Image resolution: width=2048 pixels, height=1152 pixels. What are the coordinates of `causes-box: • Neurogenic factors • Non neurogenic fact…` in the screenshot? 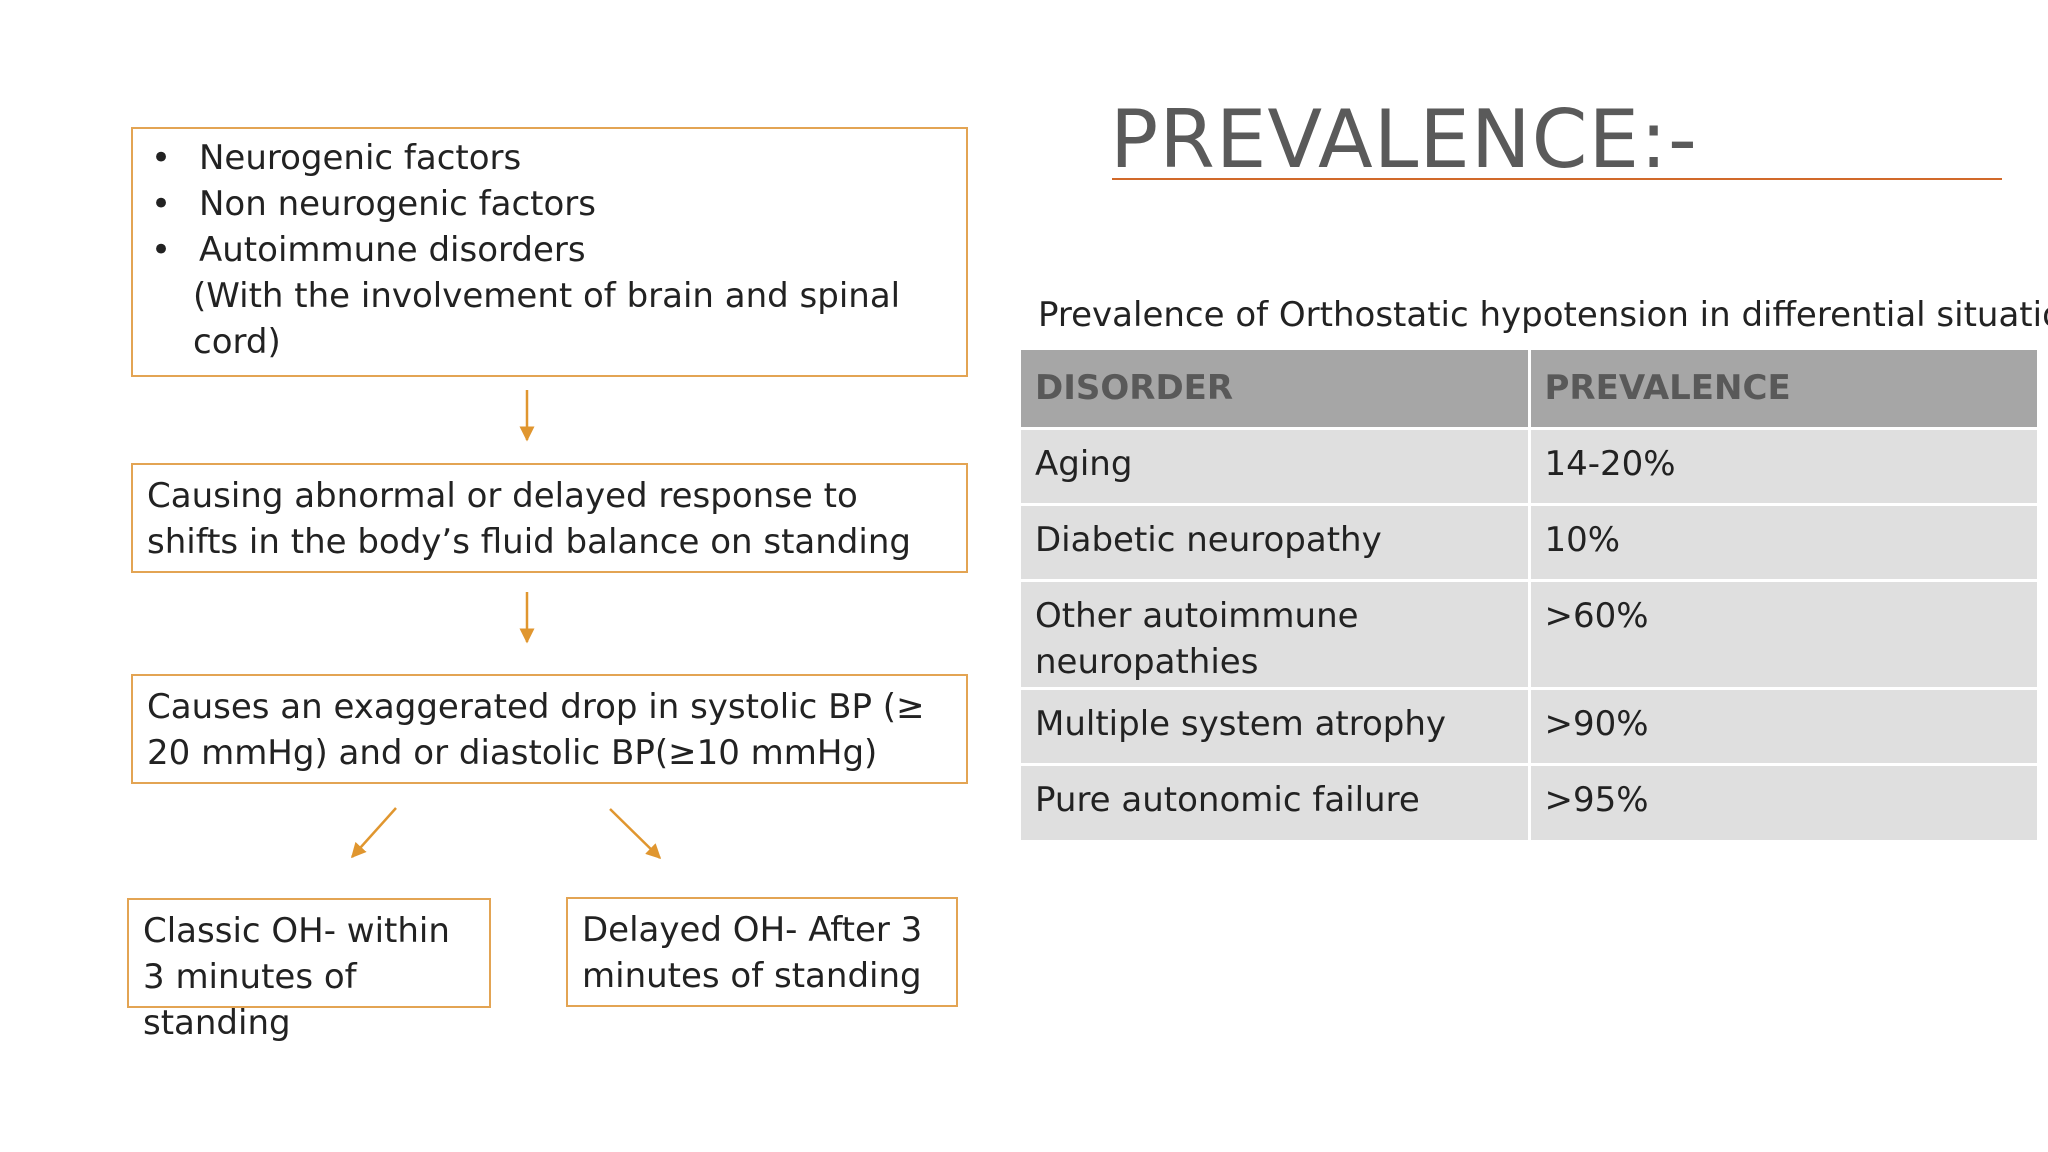 It's located at (549, 252).